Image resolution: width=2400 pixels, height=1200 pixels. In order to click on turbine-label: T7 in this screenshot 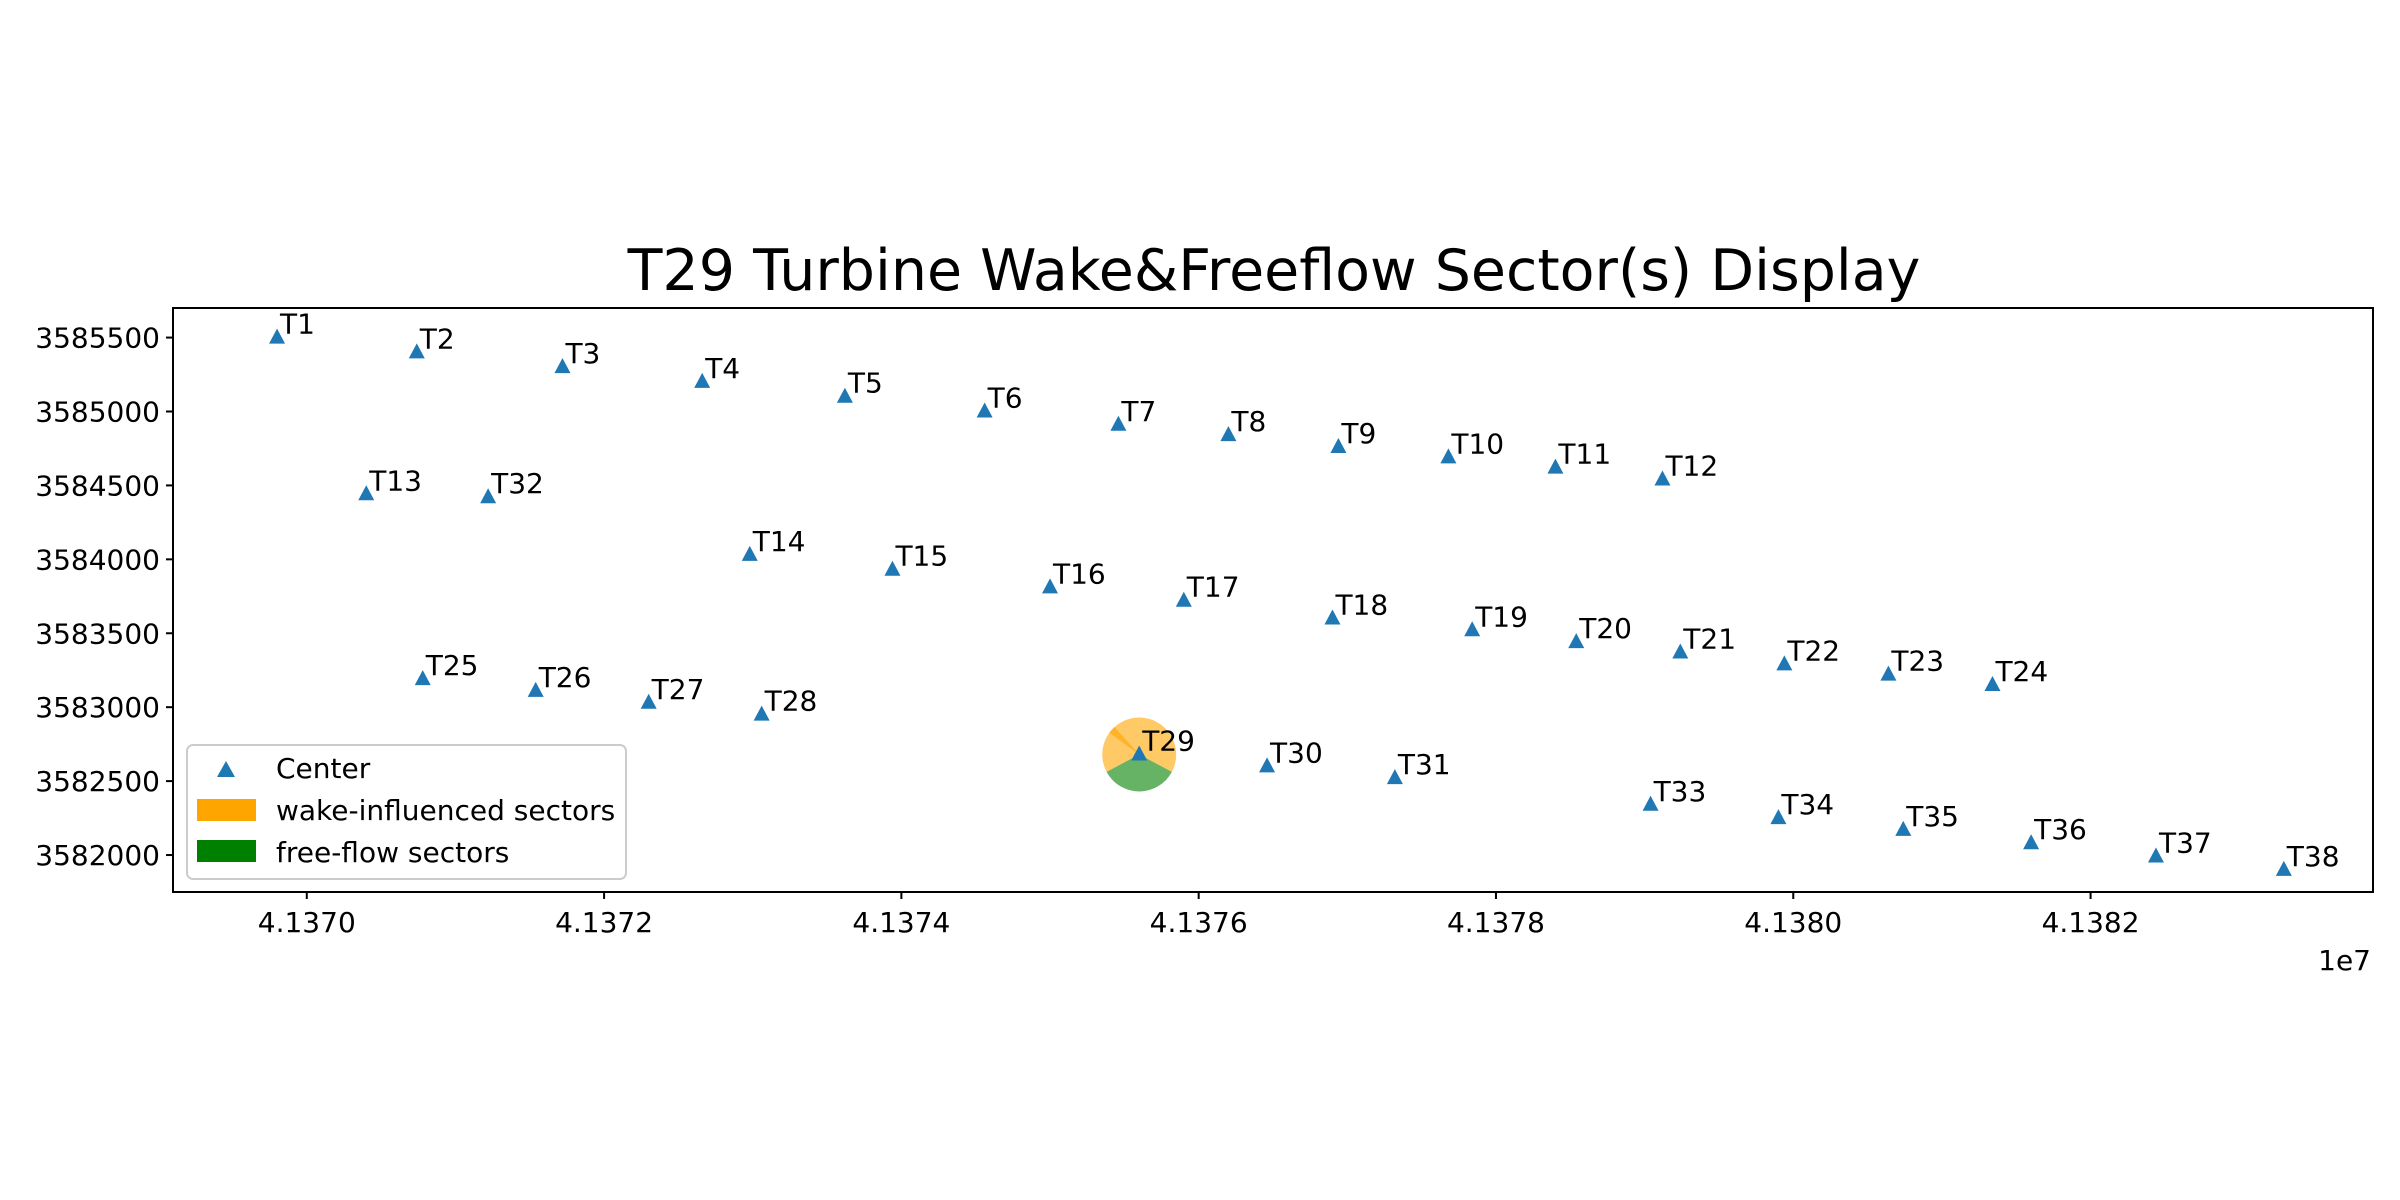, I will do `click(1138, 411)`.